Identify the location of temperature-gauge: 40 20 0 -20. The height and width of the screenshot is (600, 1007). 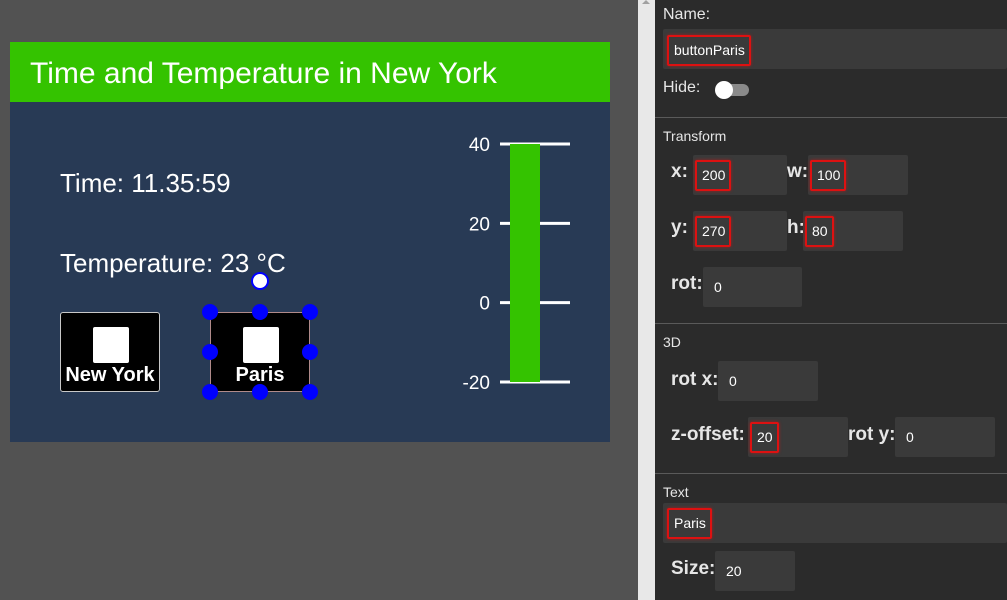
(510, 262).